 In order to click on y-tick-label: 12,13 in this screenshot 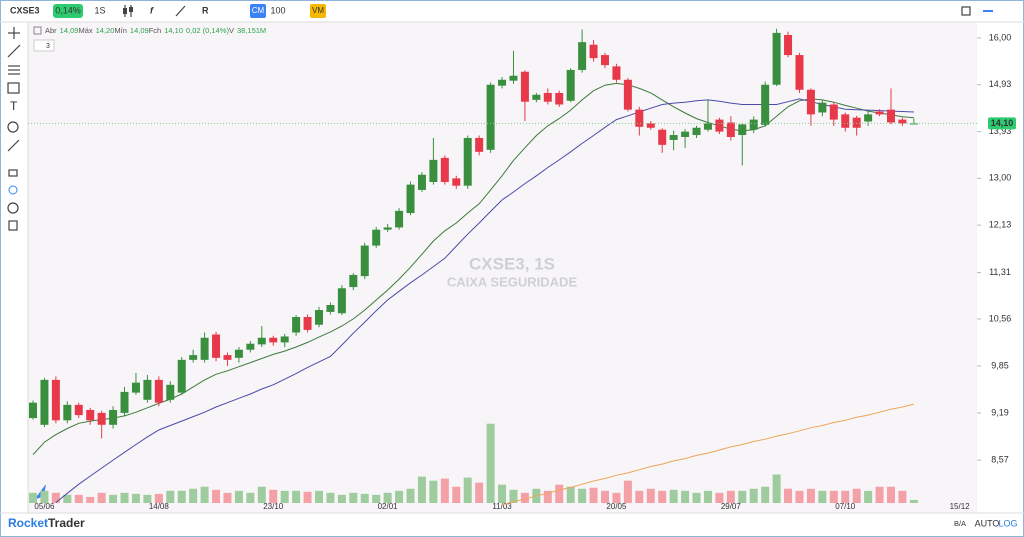, I will do `click(1000, 225)`.